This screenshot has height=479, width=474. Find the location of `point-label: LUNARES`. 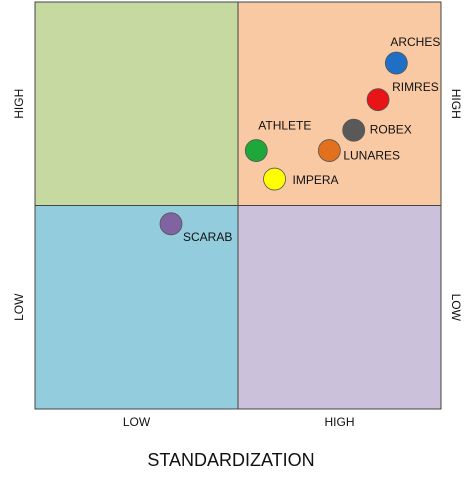

point-label: LUNARES is located at coordinates (371, 156).